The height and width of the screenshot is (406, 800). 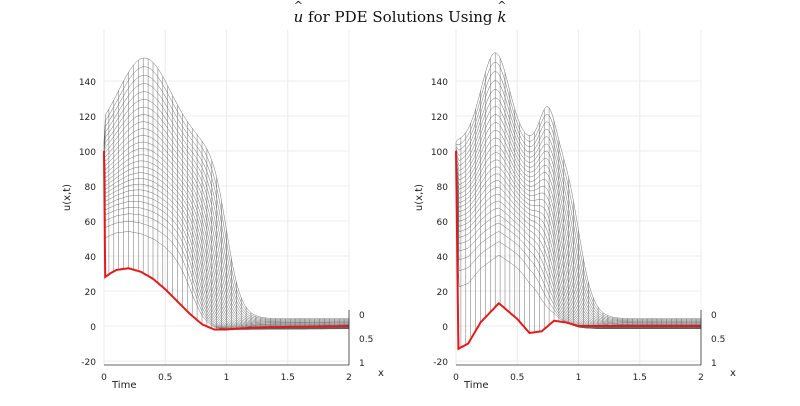 I want to click on title-var-k: k, so click(x=501, y=17).